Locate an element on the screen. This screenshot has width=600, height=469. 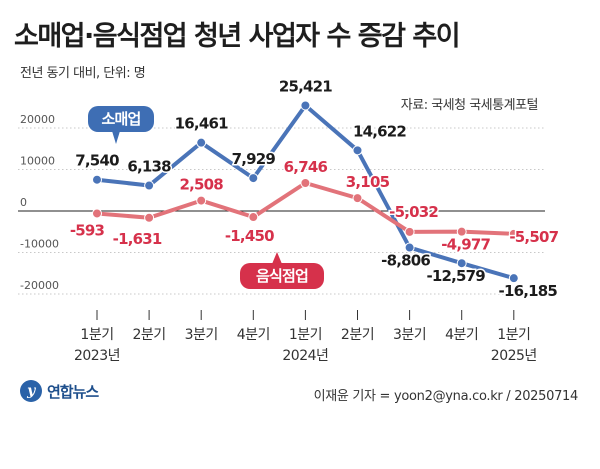
data-label: -5,032 is located at coordinates (413, 212).